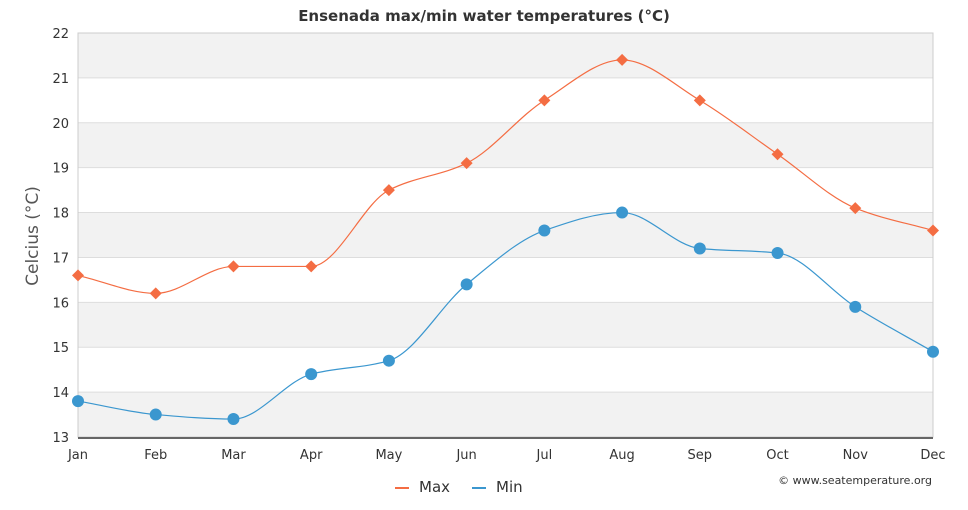 Image resolution: width=968 pixels, height=510 pixels. What do you see at coordinates (77, 455) in the screenshot?
I see `x-tick-label: Jan` at bounding box center [77, 455].